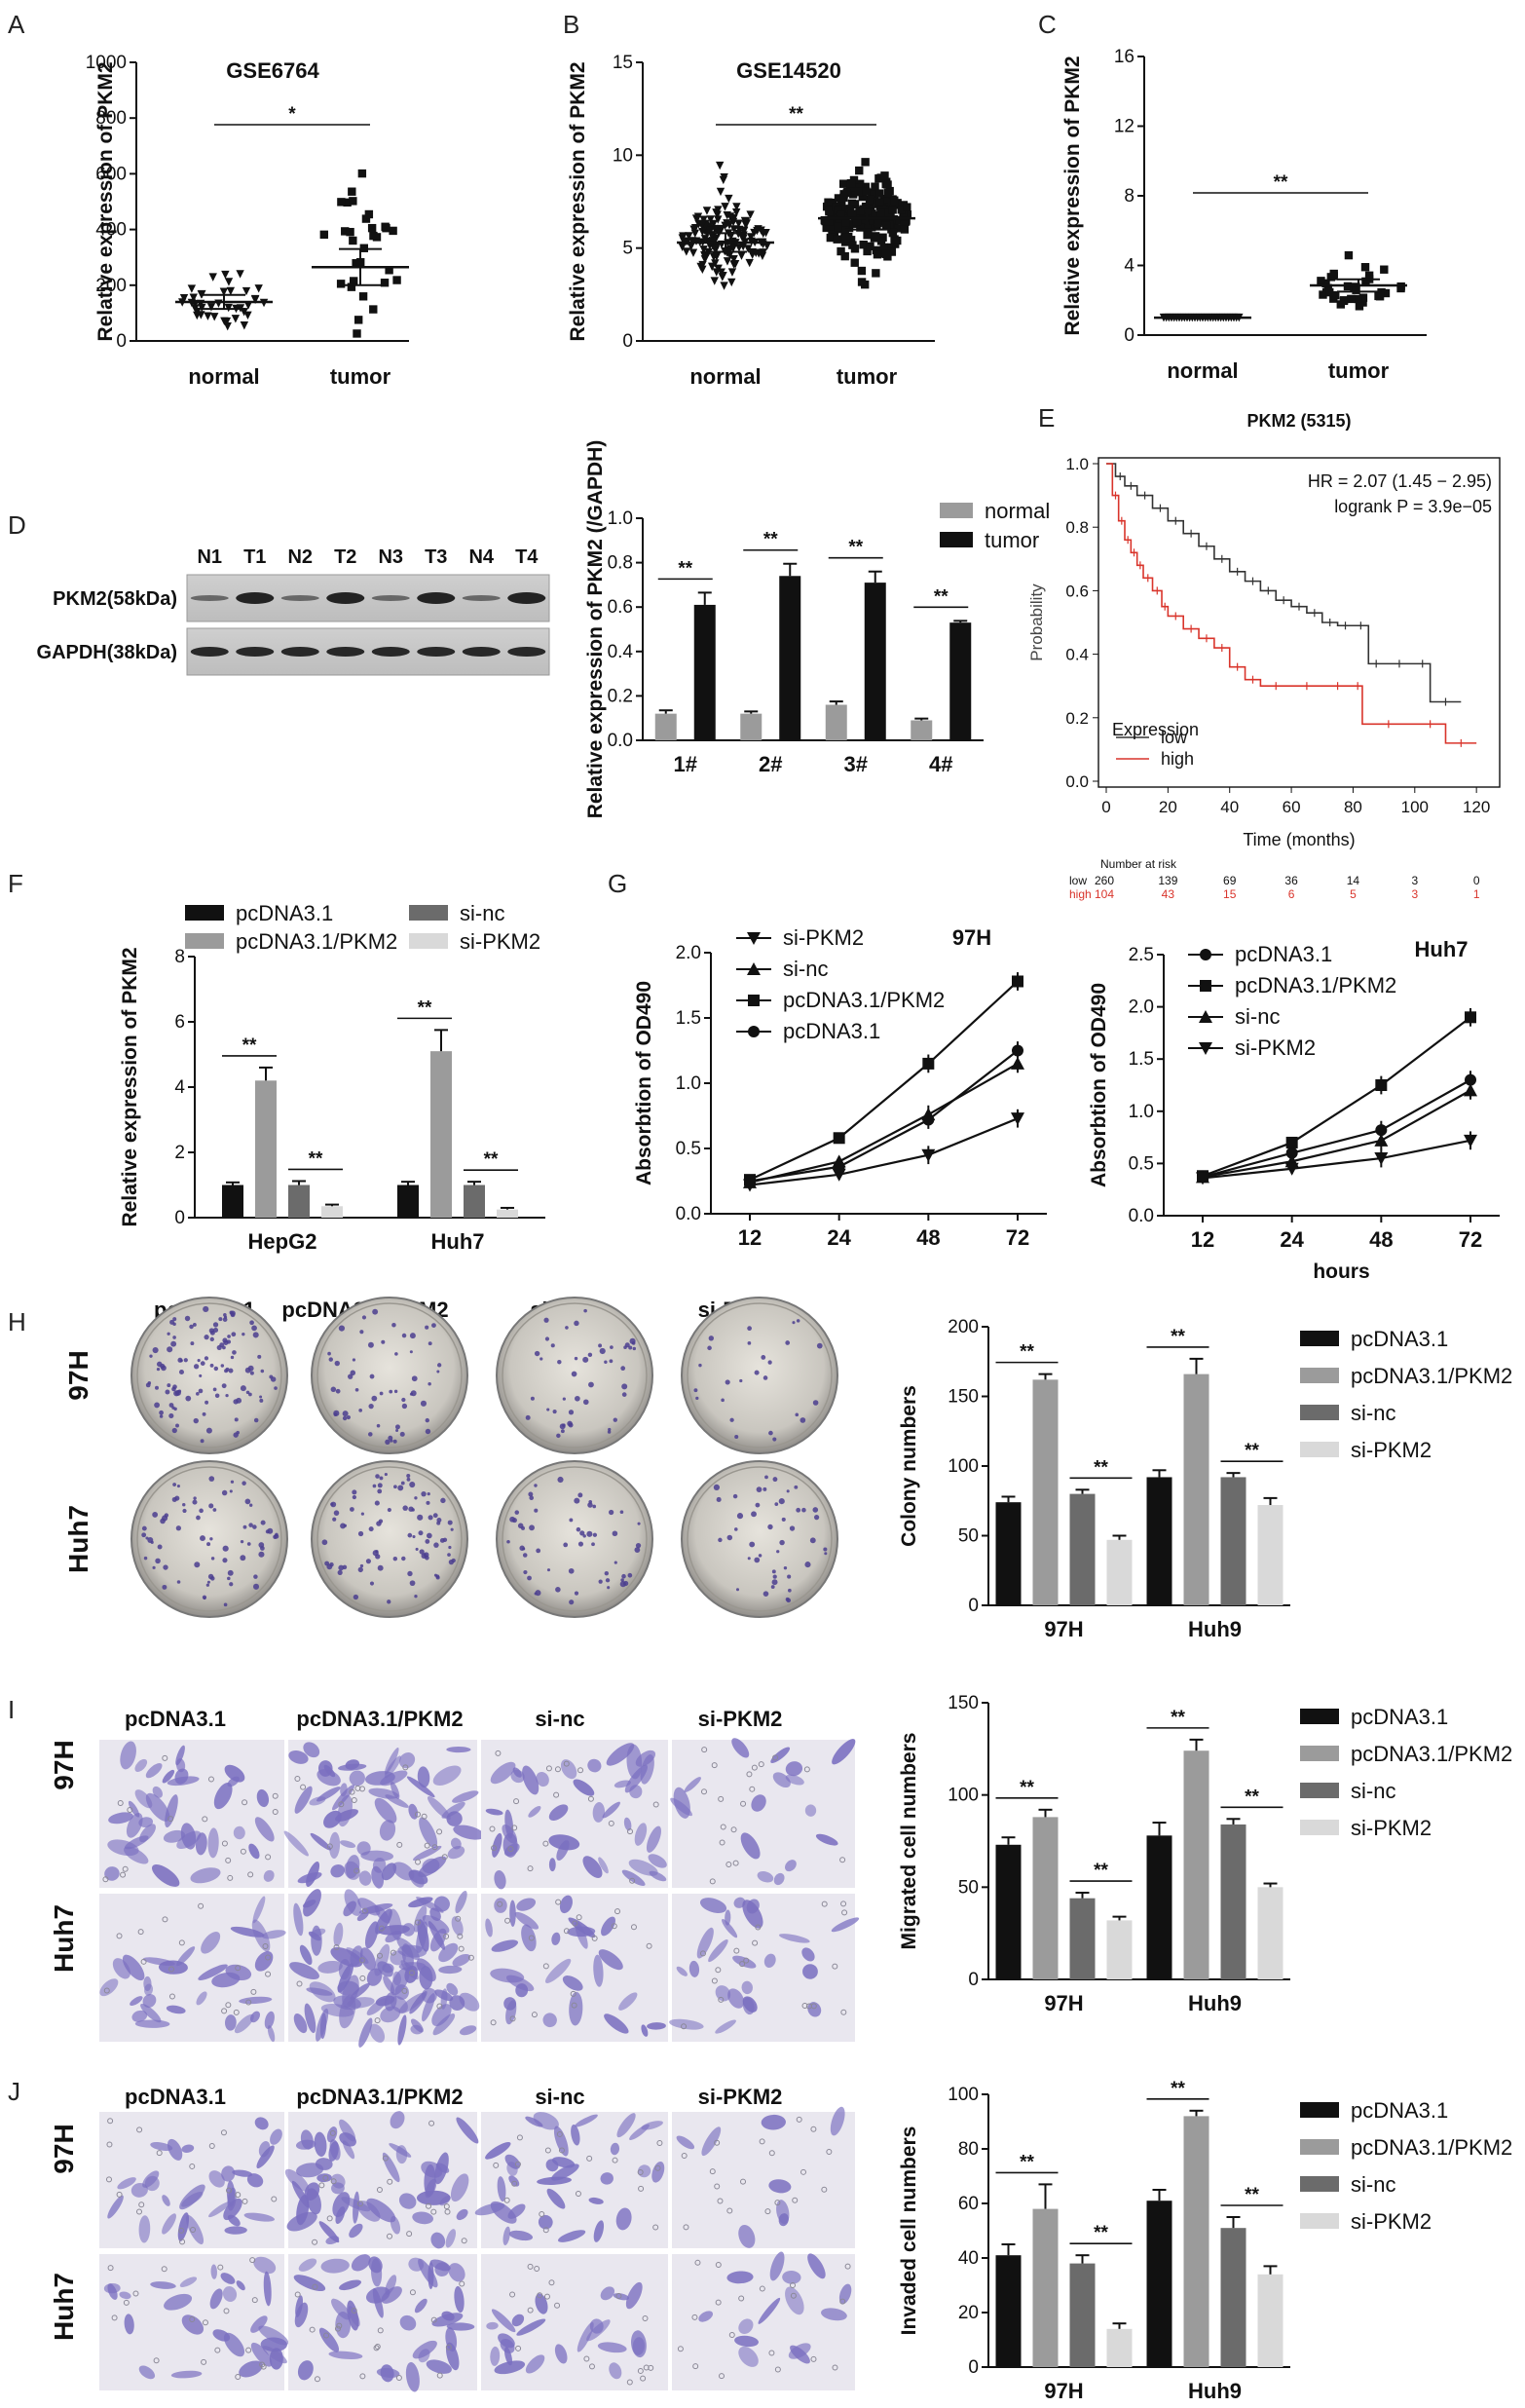 This screenshot has height=2408, width=1525. What do you see at coordinates (1036, 622) in the screenshot?
I see `chart-E-ylabel: Probability` at bounding box center [1036, 622].